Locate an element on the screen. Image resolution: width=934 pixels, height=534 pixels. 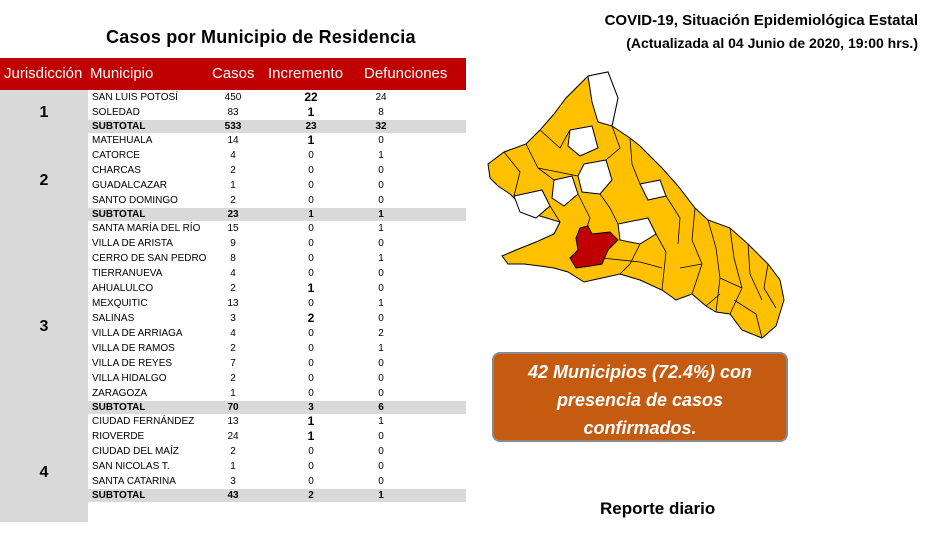
municipio-cell: MEXQUITIC is located at coordinates (120, 303).